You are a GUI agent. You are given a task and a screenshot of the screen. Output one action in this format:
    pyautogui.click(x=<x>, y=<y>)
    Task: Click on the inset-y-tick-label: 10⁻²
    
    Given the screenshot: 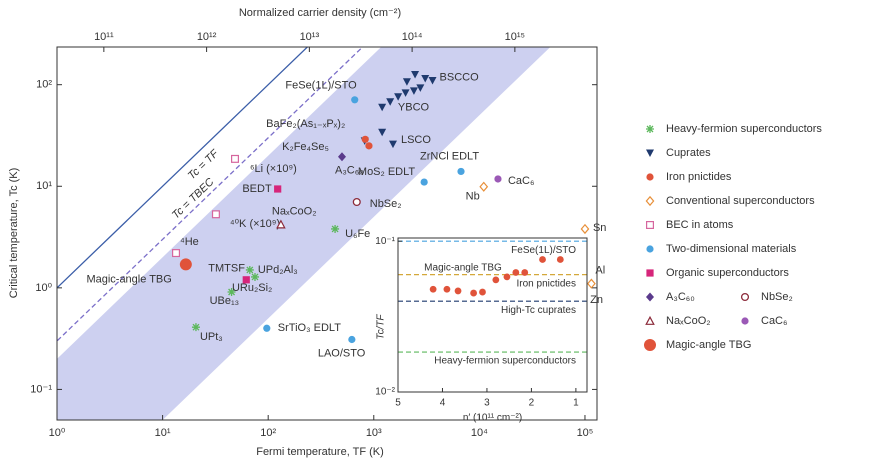 What is the action you would take?
    pyautogui.click(x=385, y=392)
    